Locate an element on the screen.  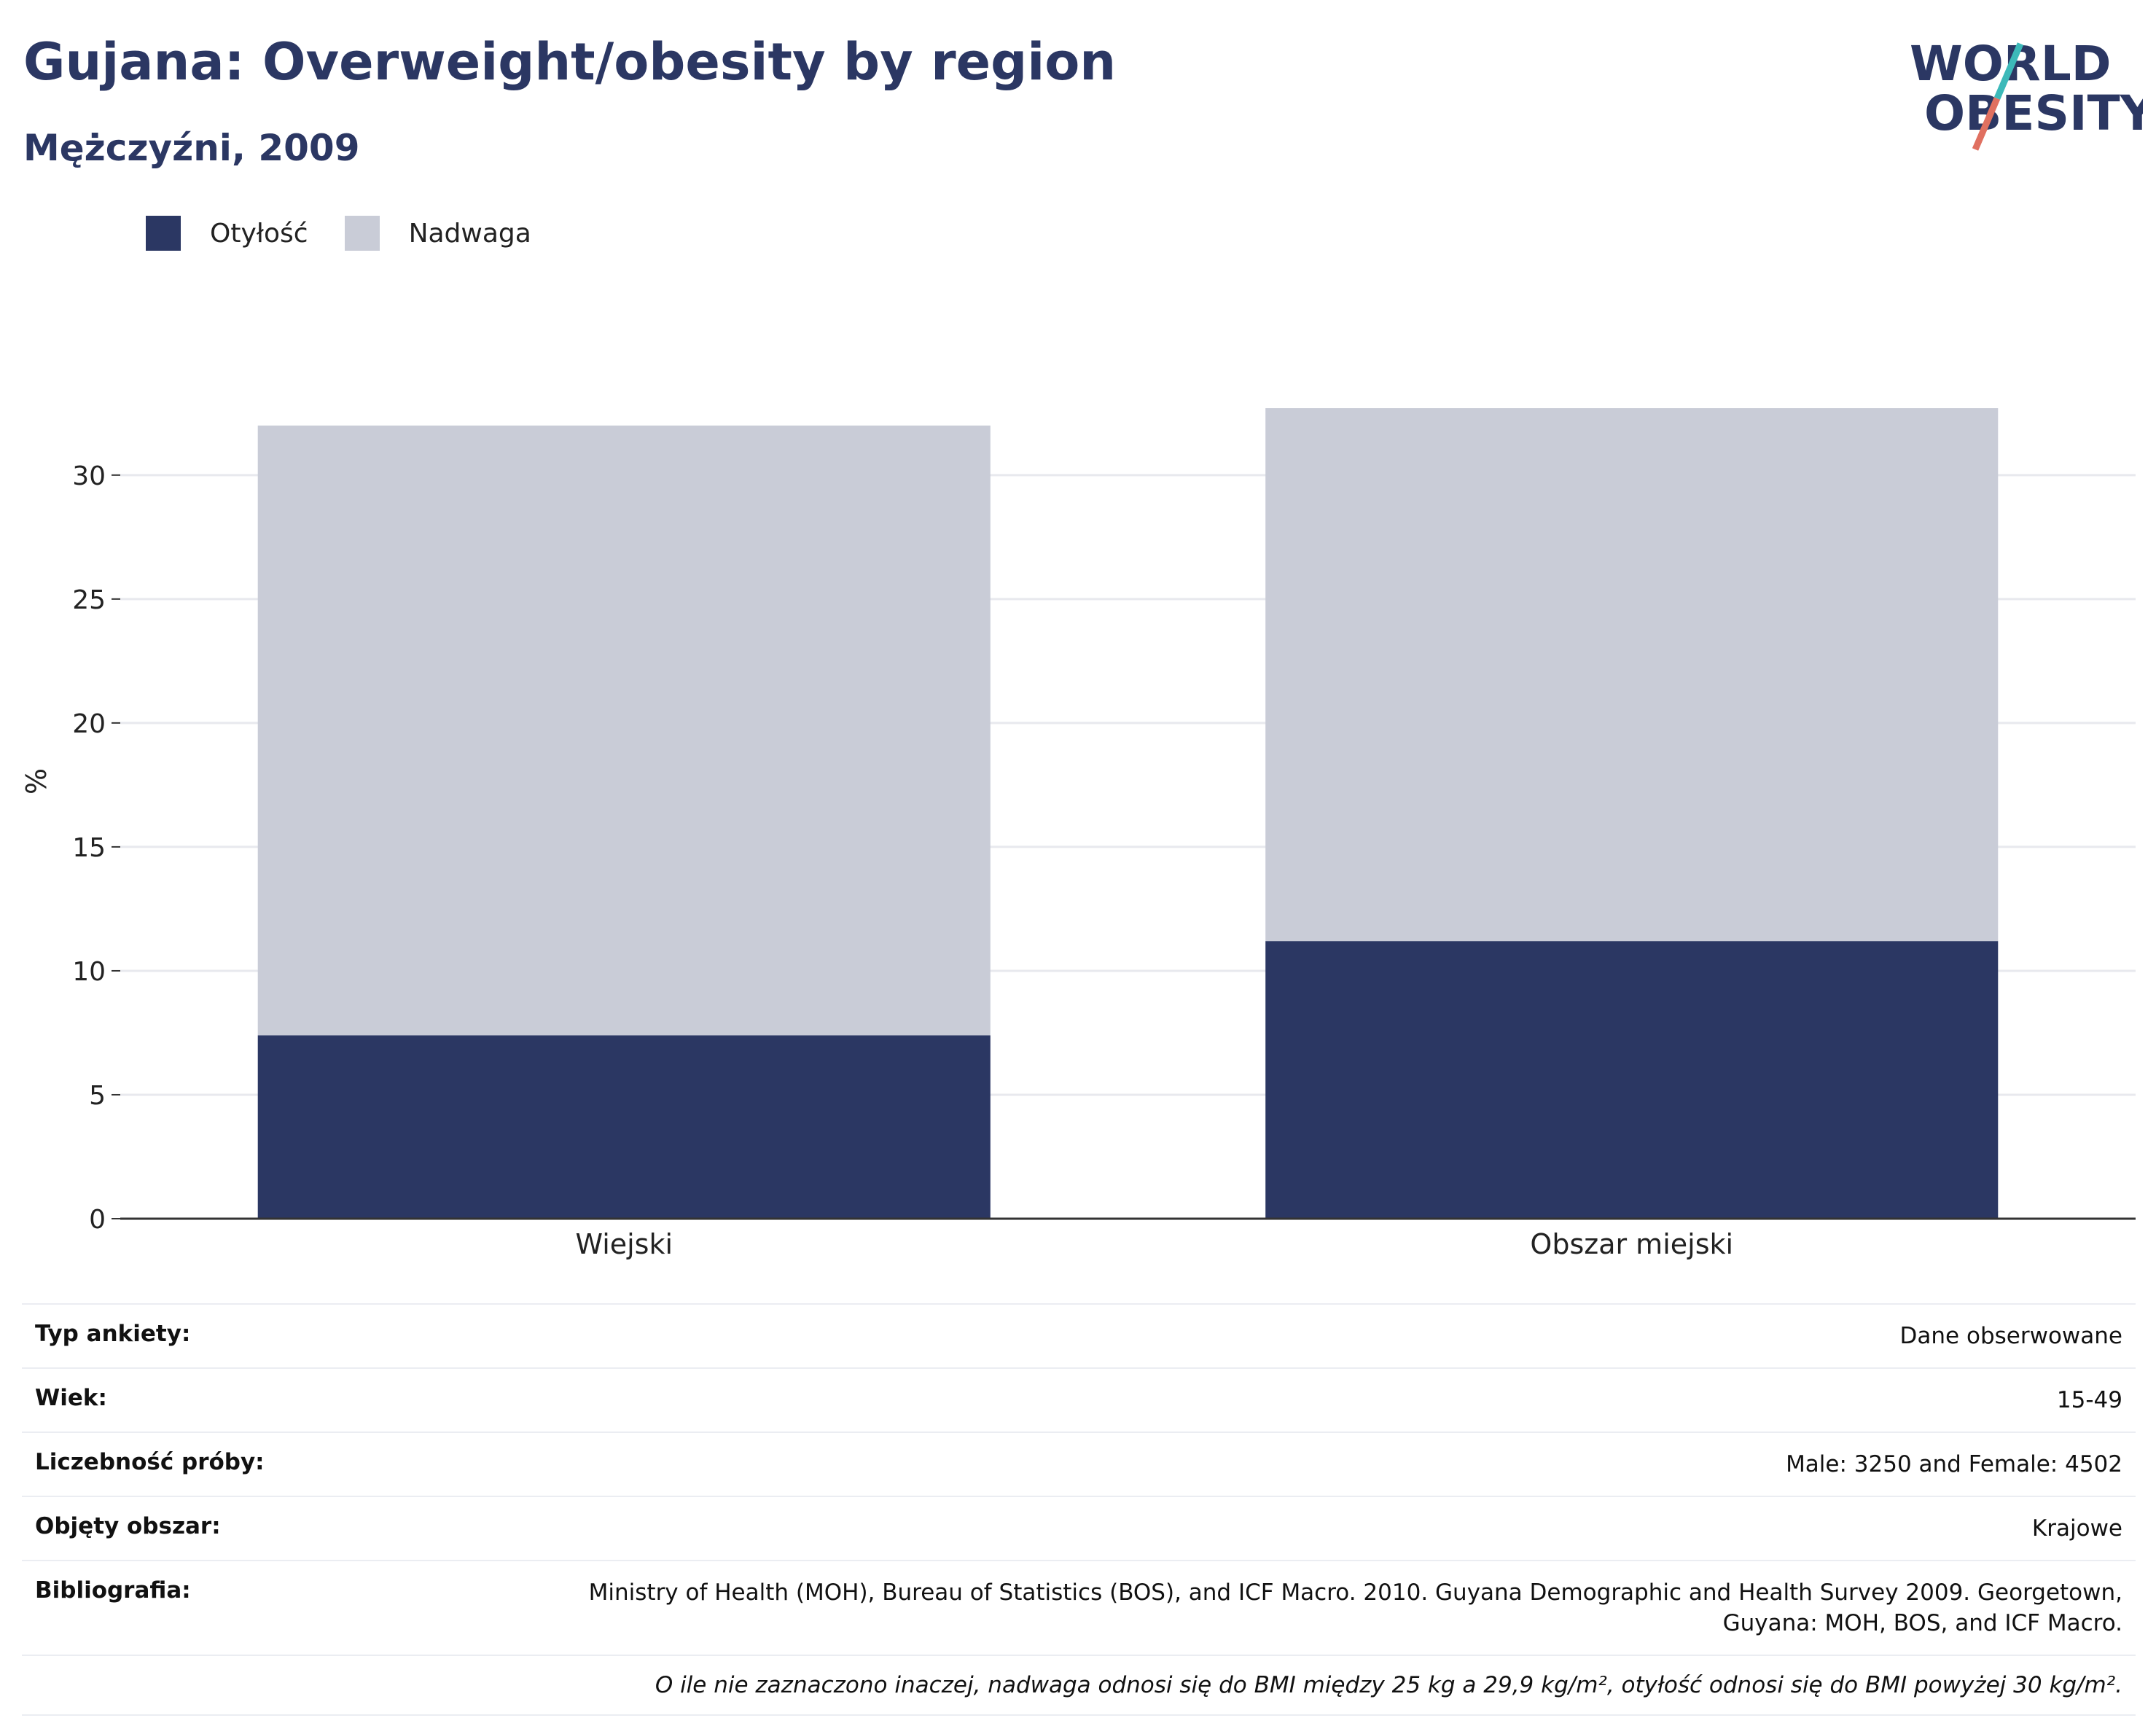
y-tick-label: 15 is located at coordinates (89, 848).